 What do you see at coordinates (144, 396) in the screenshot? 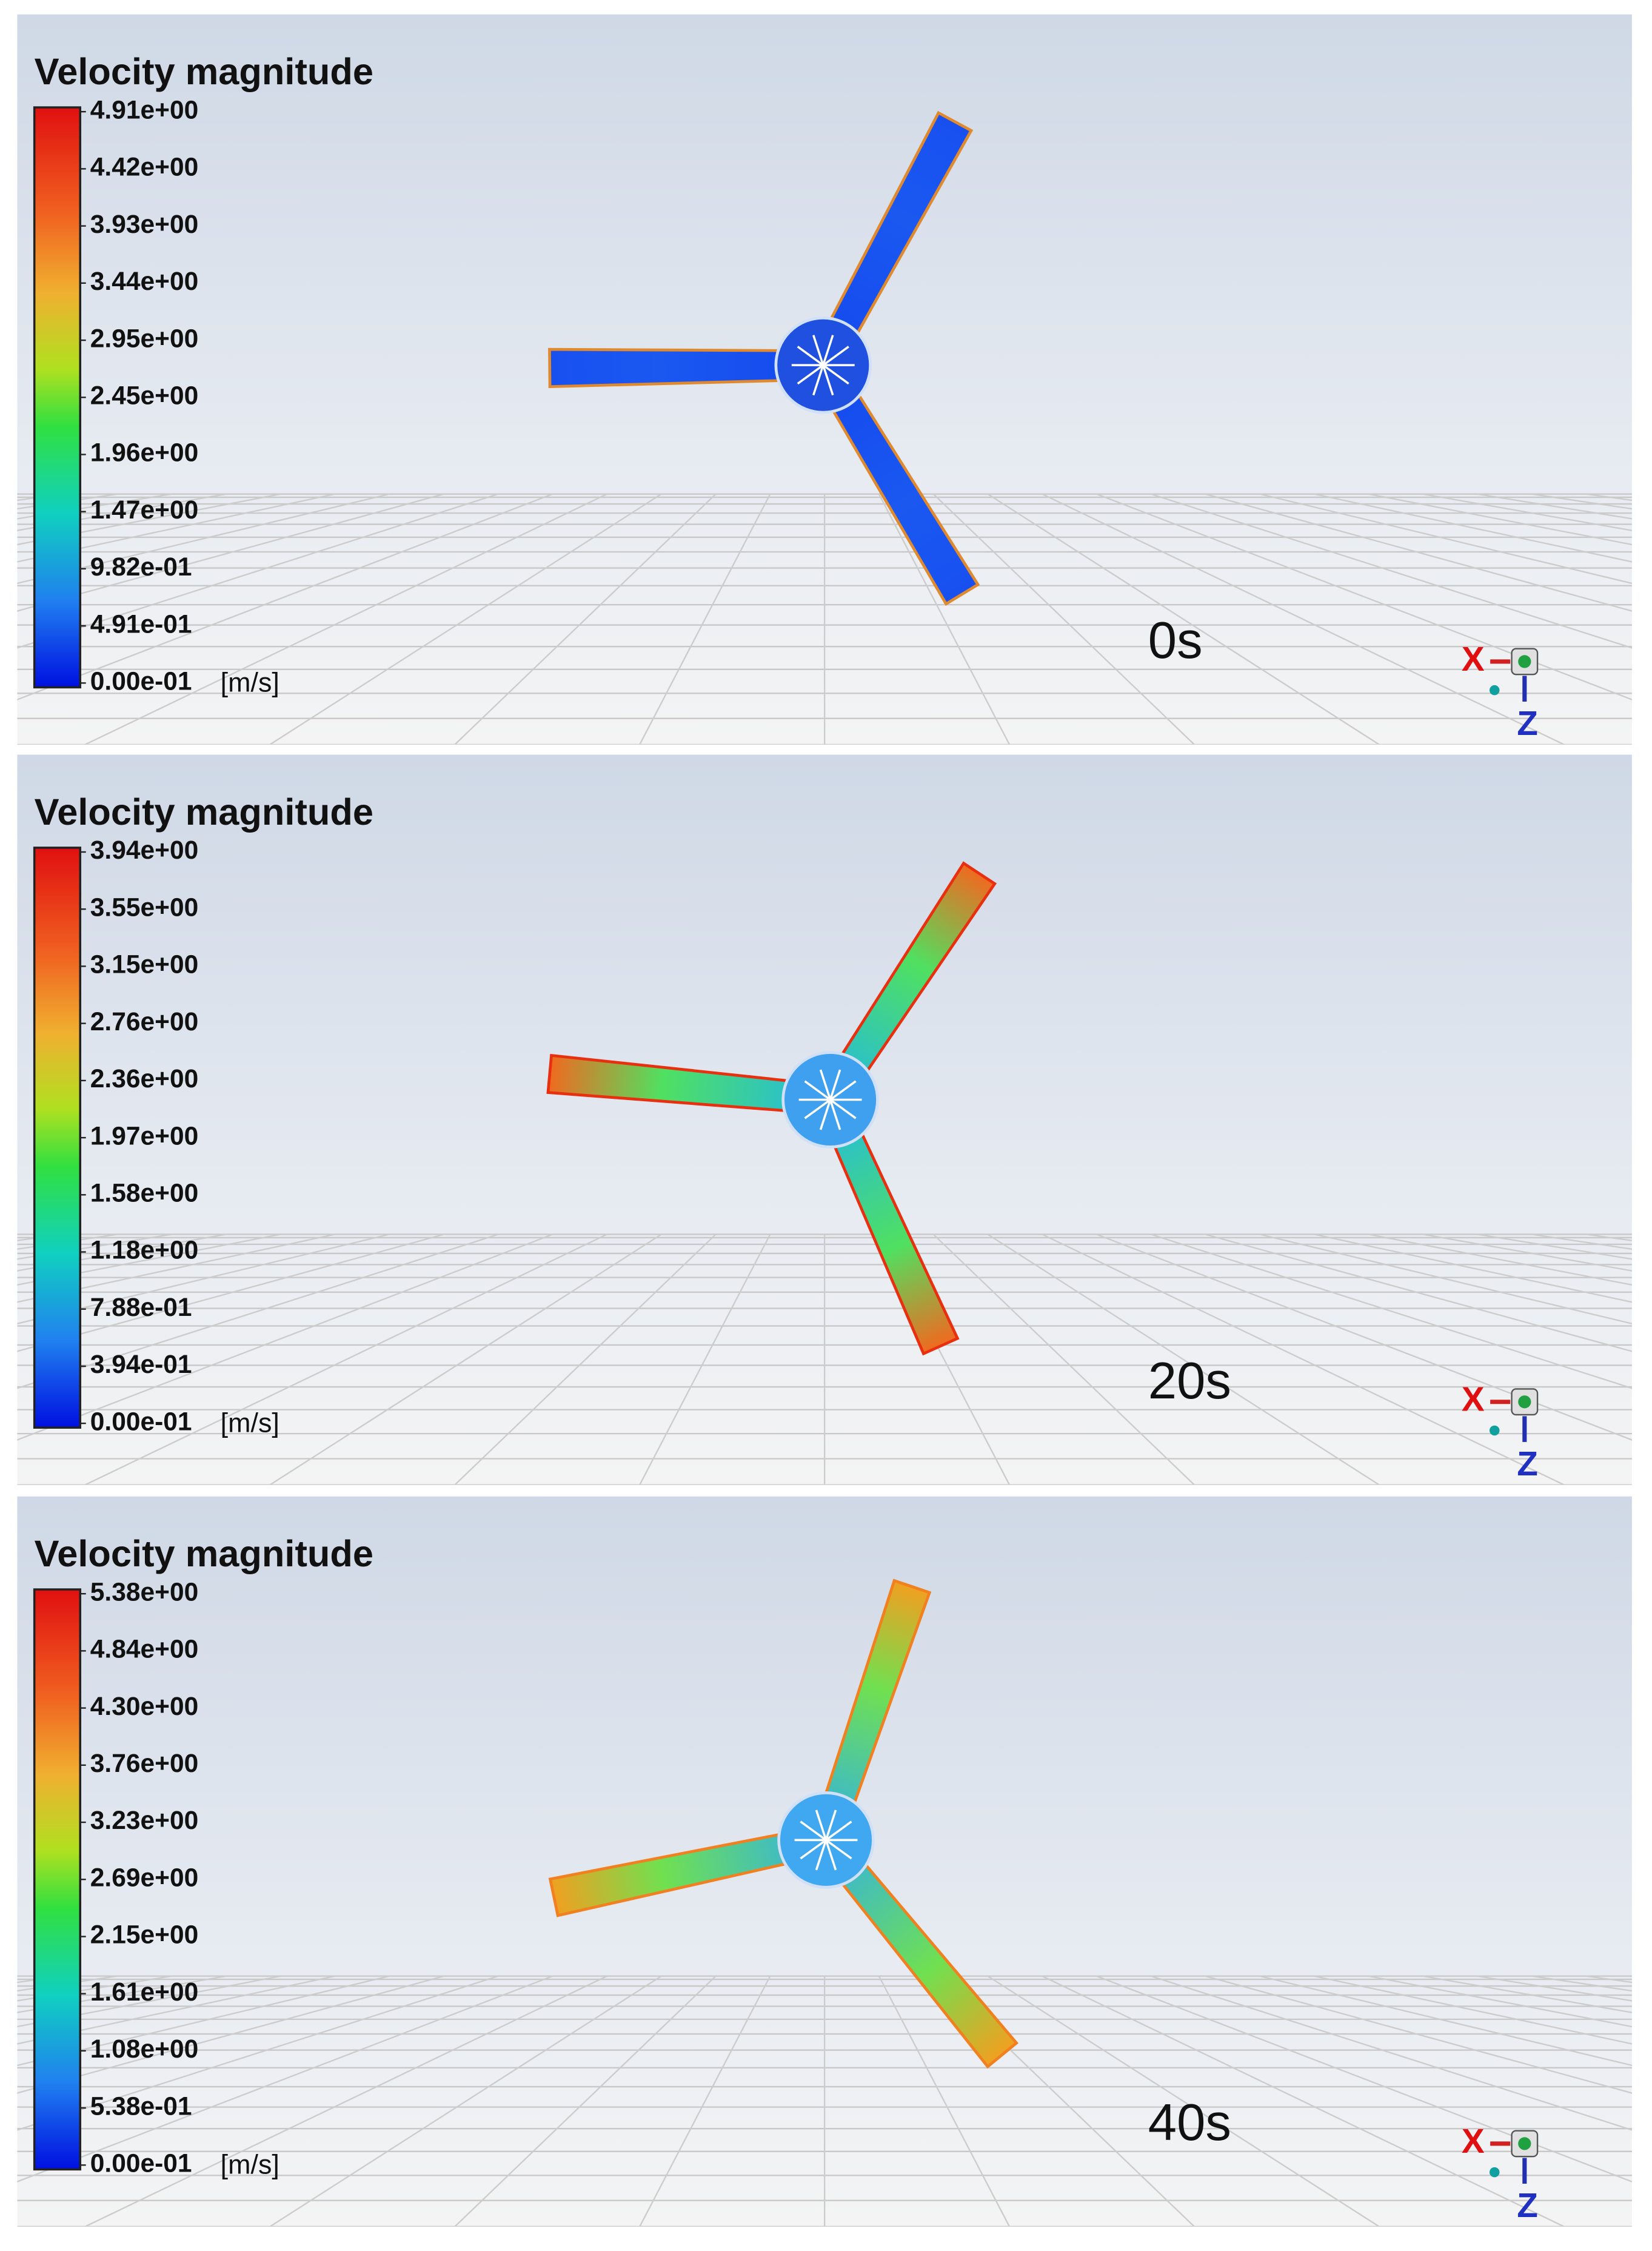
I see `legend-label: 2.45e+00` at bounding box center [144, 396].